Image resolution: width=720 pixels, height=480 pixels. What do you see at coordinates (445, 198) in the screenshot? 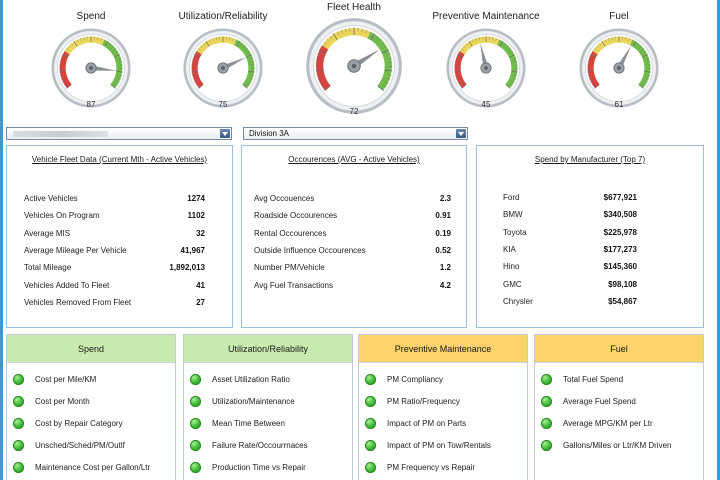
I see `row-value: 2.3` at bounding box center [445, 198].